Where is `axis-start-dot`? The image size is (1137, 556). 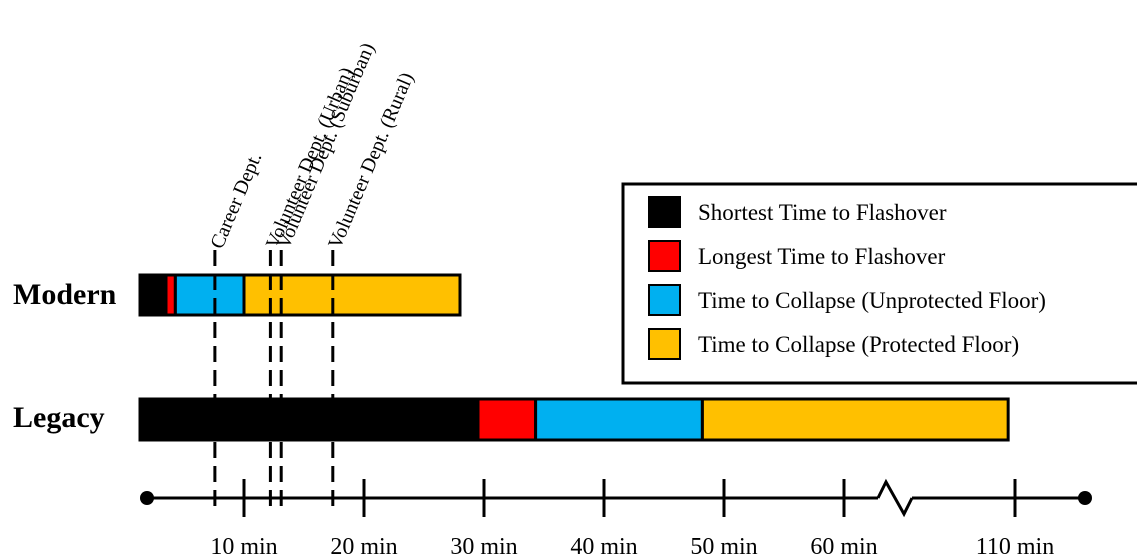 axis-start-dot is located at coordinates (147, 498).